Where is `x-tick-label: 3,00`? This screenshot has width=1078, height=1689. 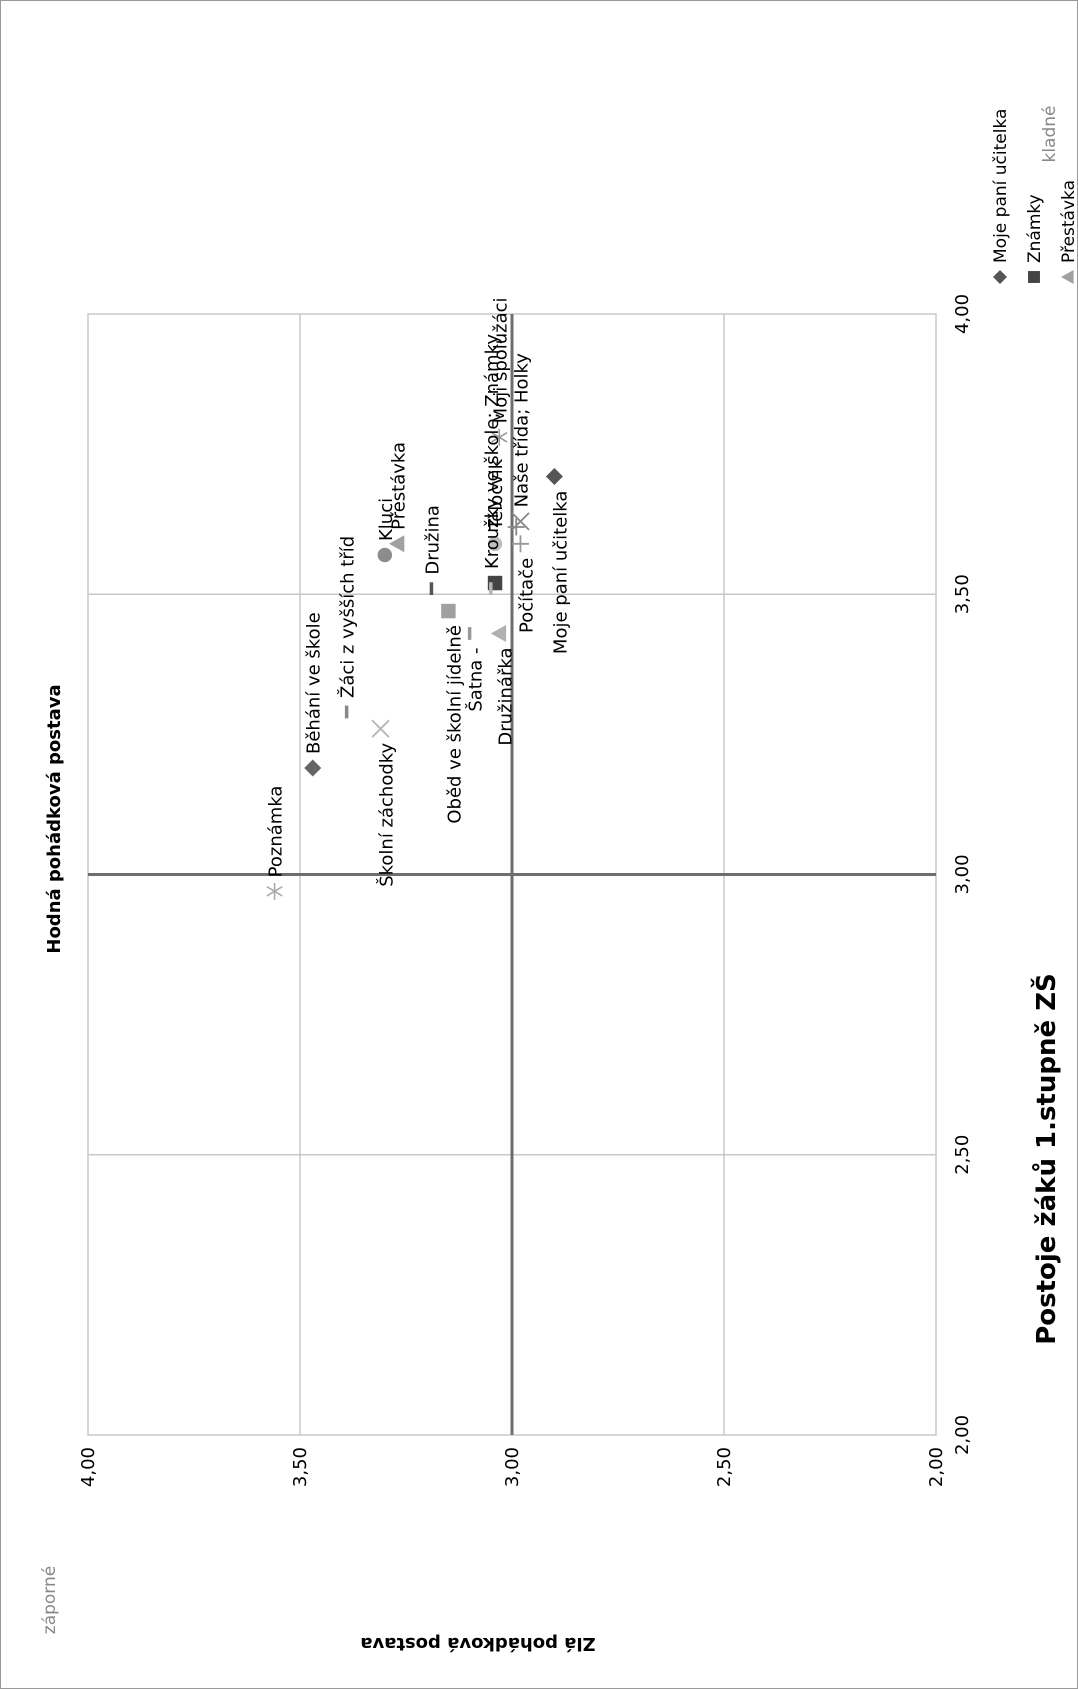
x-tick-label: 3,00 is located at coordinates (962, 874).